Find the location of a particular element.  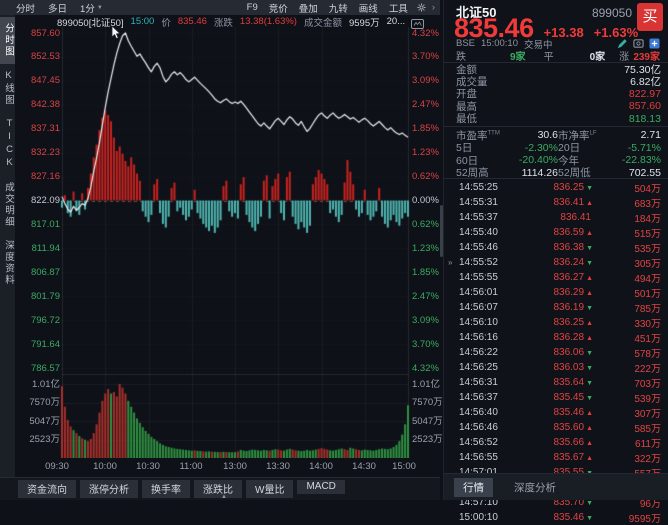

sidebar-tab-kline-chart: K线图 is located at coordinates (8, 87).